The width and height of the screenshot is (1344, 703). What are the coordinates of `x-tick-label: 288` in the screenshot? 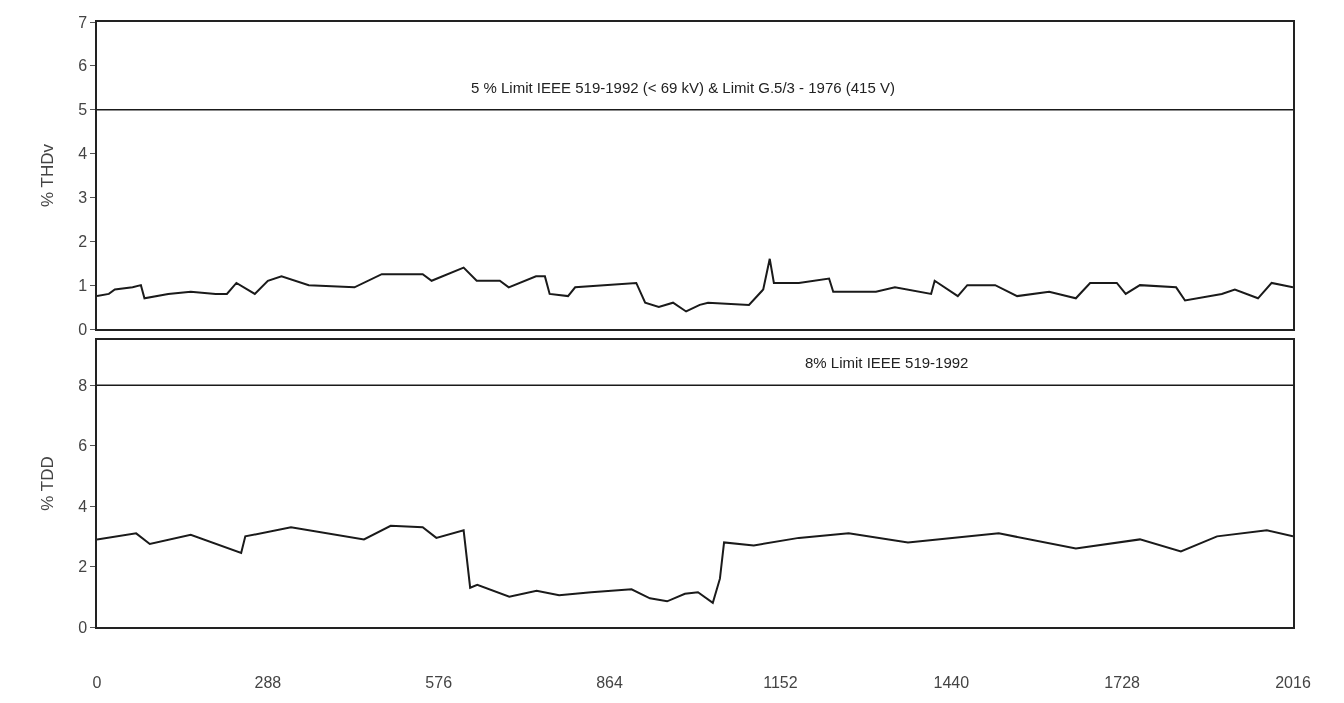 It's located at (268, 682).